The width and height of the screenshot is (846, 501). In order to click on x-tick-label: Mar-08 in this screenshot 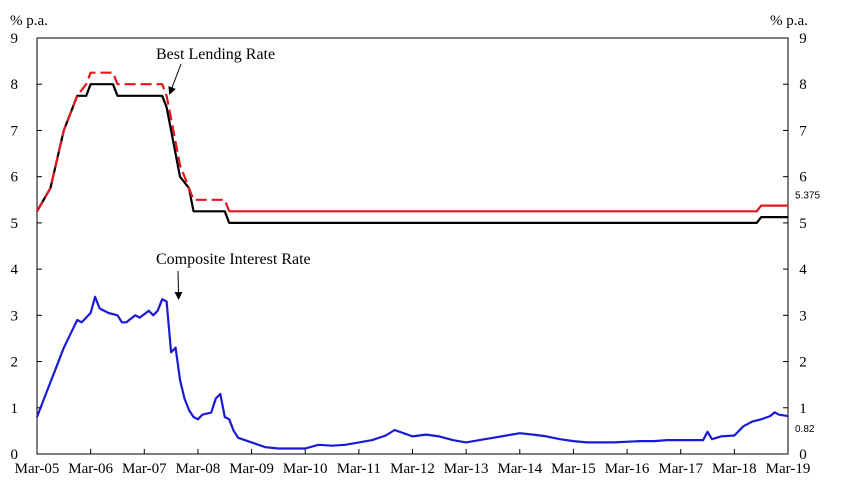, I will do `click(198, 469)`.